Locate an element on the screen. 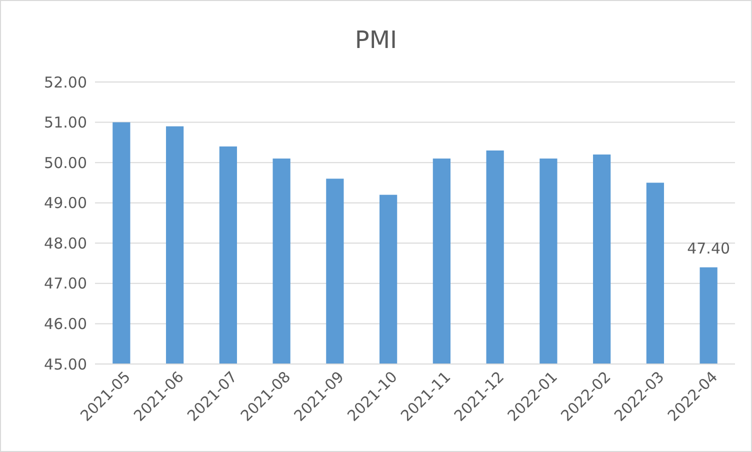 Image resolution: width=752 pixels, height=452 pixels. y-tick-label: 49.00 is located at coordinates (65, 203).